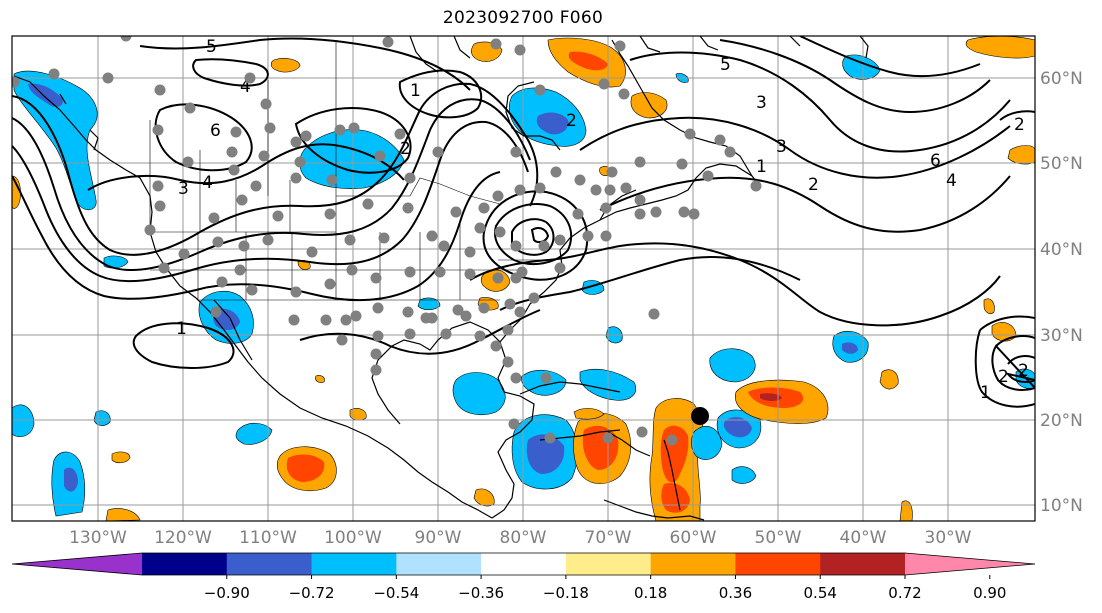  What do you see at coordinates (268, 538) in the screenshot?
I see `lon-label: 110°W` at bounding box center [268, 538].